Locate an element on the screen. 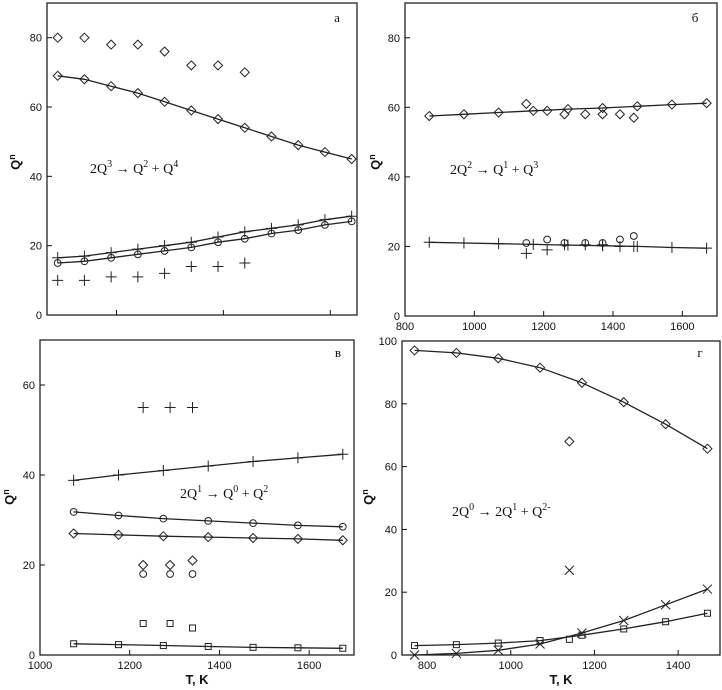 This screenshot has height=690, width=722. panel-label: г is located at coordinates (699, 352).